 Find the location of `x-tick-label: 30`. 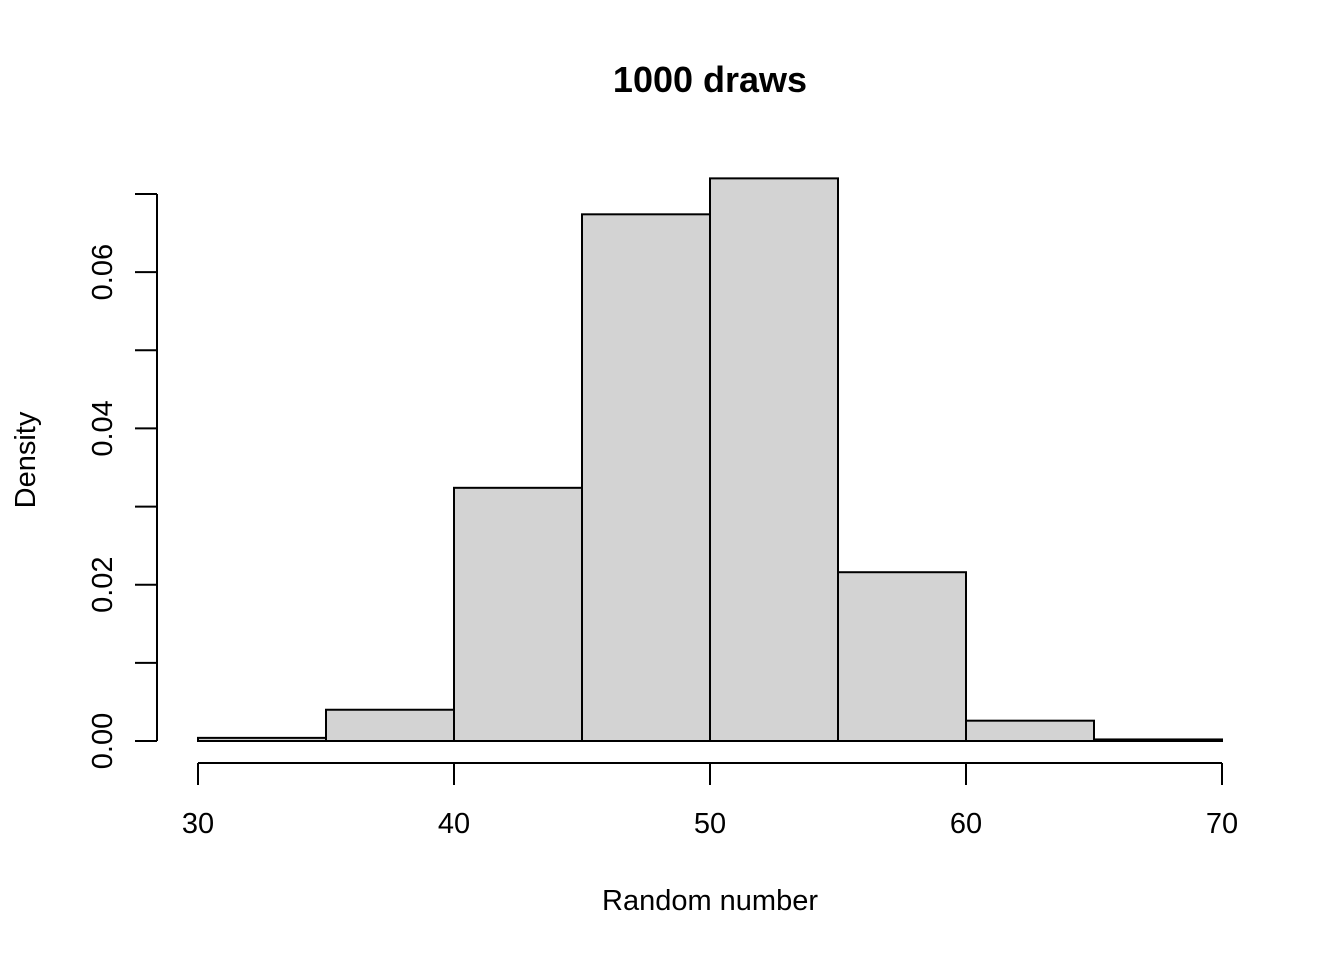

x-tick-label: 30 is located at coordinates (198, 824).